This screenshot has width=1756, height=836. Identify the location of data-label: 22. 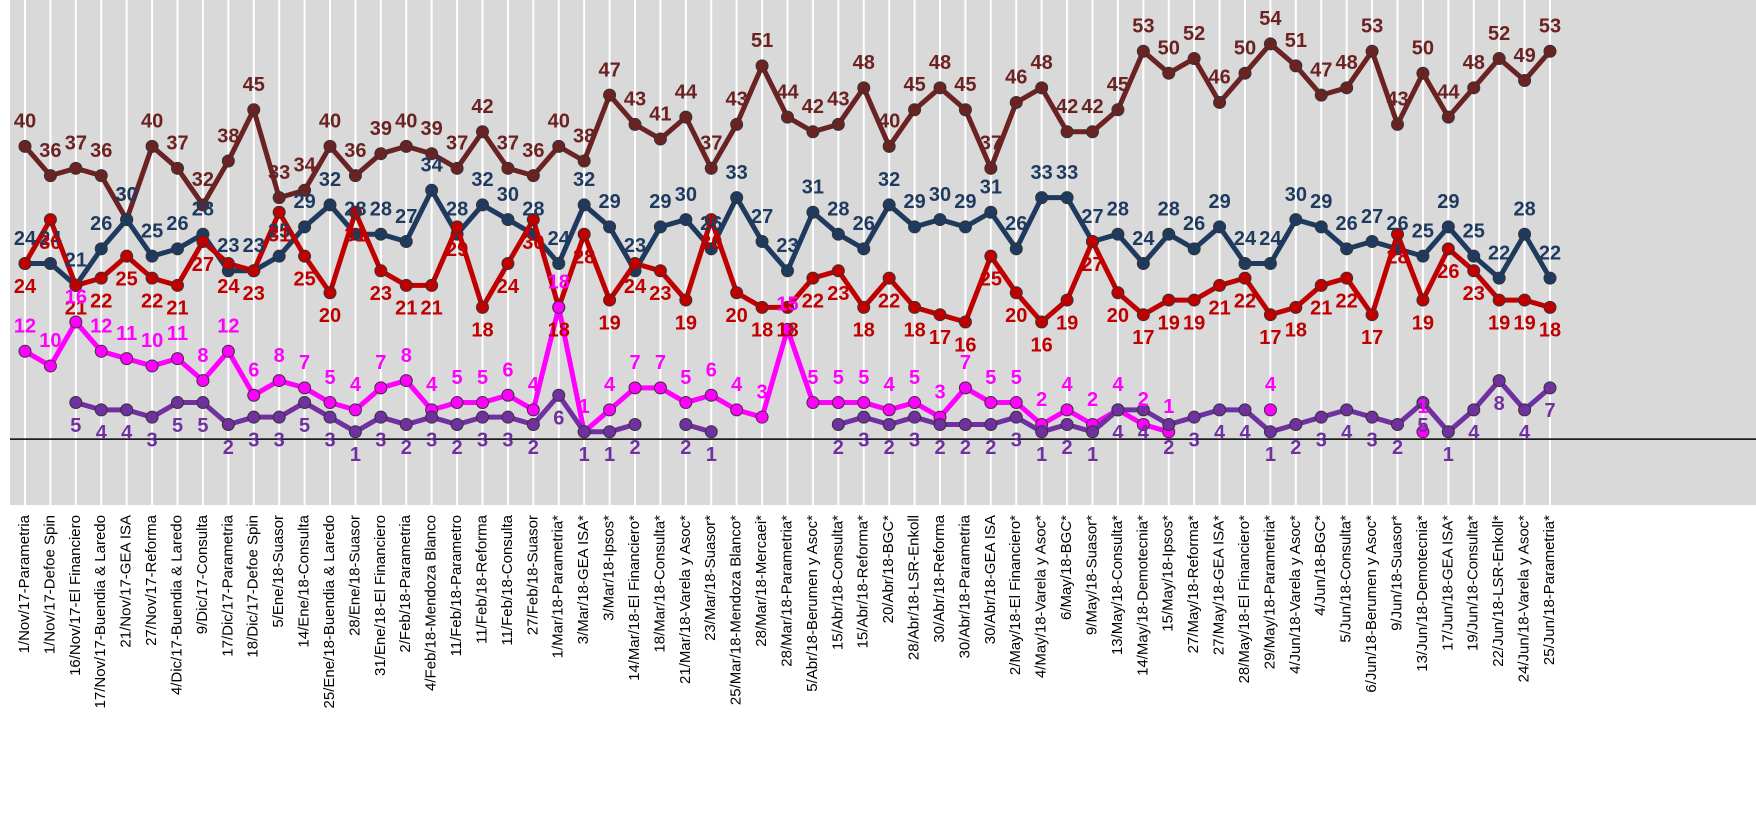
(152, 301).